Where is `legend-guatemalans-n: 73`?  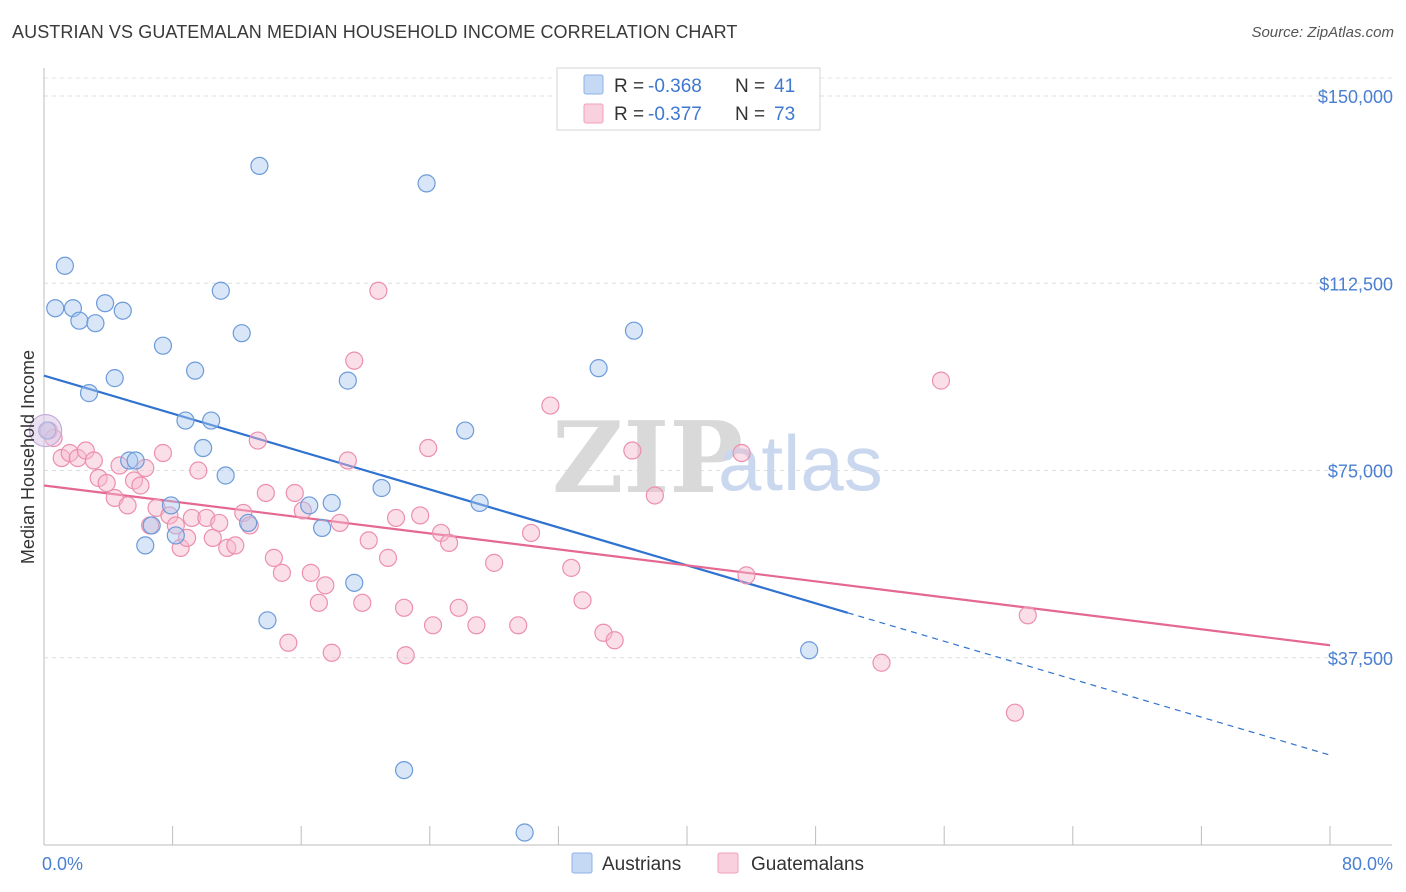 legend-guatemalans-n: 73 is located at coordinates (784, 114).